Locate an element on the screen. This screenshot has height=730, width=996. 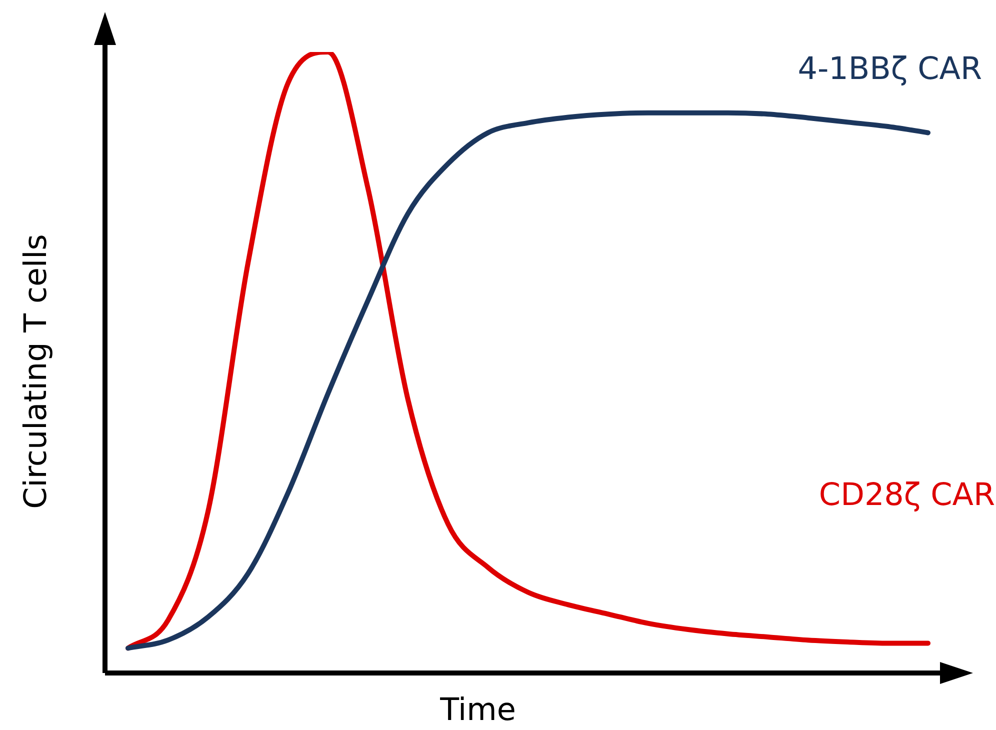
text: CD28ζ CAR is located at coordinates (906, 495).